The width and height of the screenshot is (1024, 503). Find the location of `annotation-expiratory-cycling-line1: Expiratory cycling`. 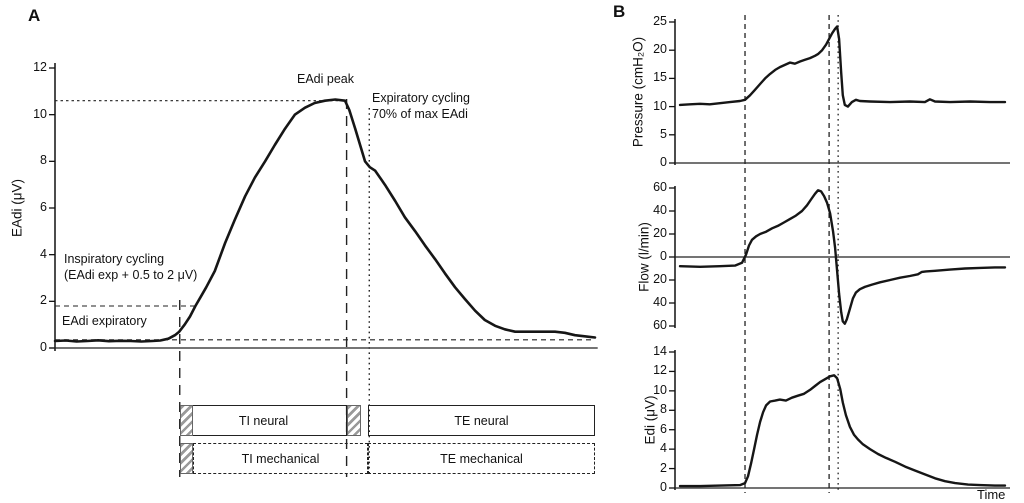

annotation-expiratory-cycling-line1: Expiratory cycling is located at coordinates (421, 98).